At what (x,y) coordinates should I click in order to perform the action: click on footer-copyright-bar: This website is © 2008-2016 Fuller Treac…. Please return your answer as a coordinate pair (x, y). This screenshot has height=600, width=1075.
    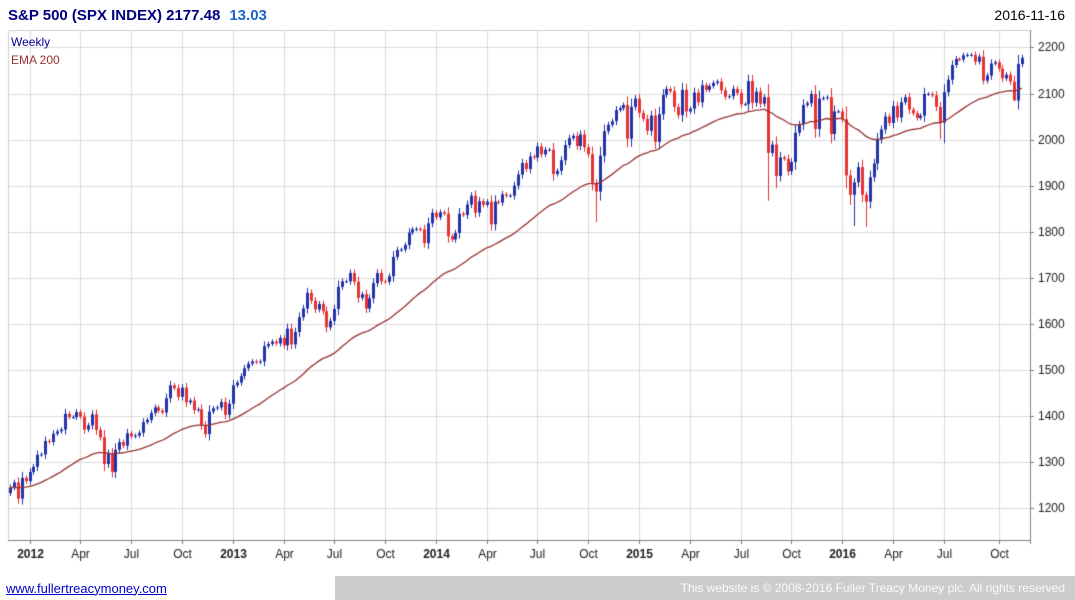
    Looking at the image, I should click on (705, 588).